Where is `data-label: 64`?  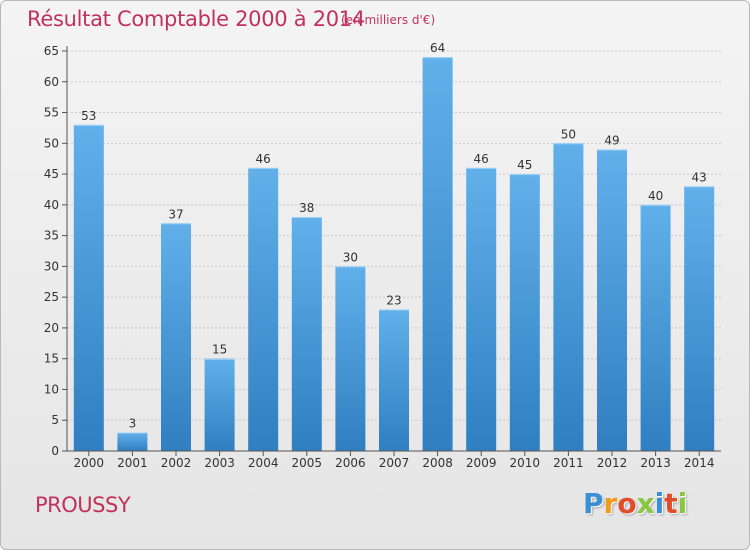
data-label: 64 is located at coordinates (437, 48).